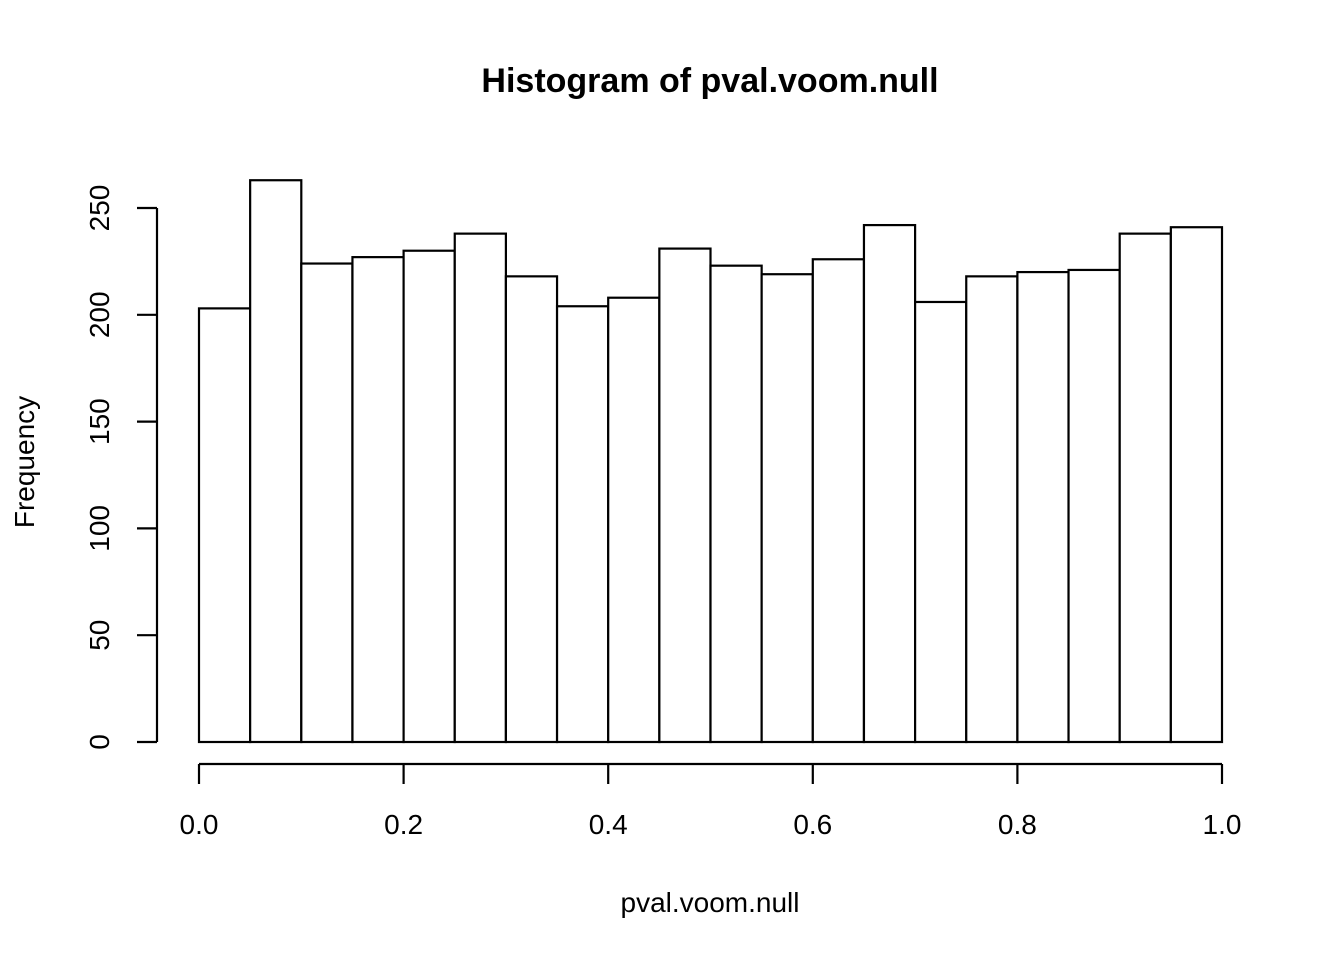  What do you see at coordinates (608, 824) in the screenshot?
I see `x-tick-label: 0.4` at bounding box center [608, 824].